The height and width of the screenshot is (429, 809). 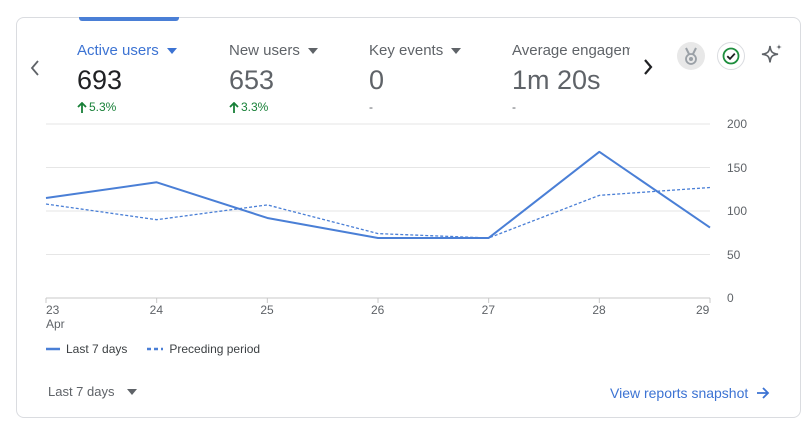 I want to click on chevron-left-icon, so click(x=34, y=68).